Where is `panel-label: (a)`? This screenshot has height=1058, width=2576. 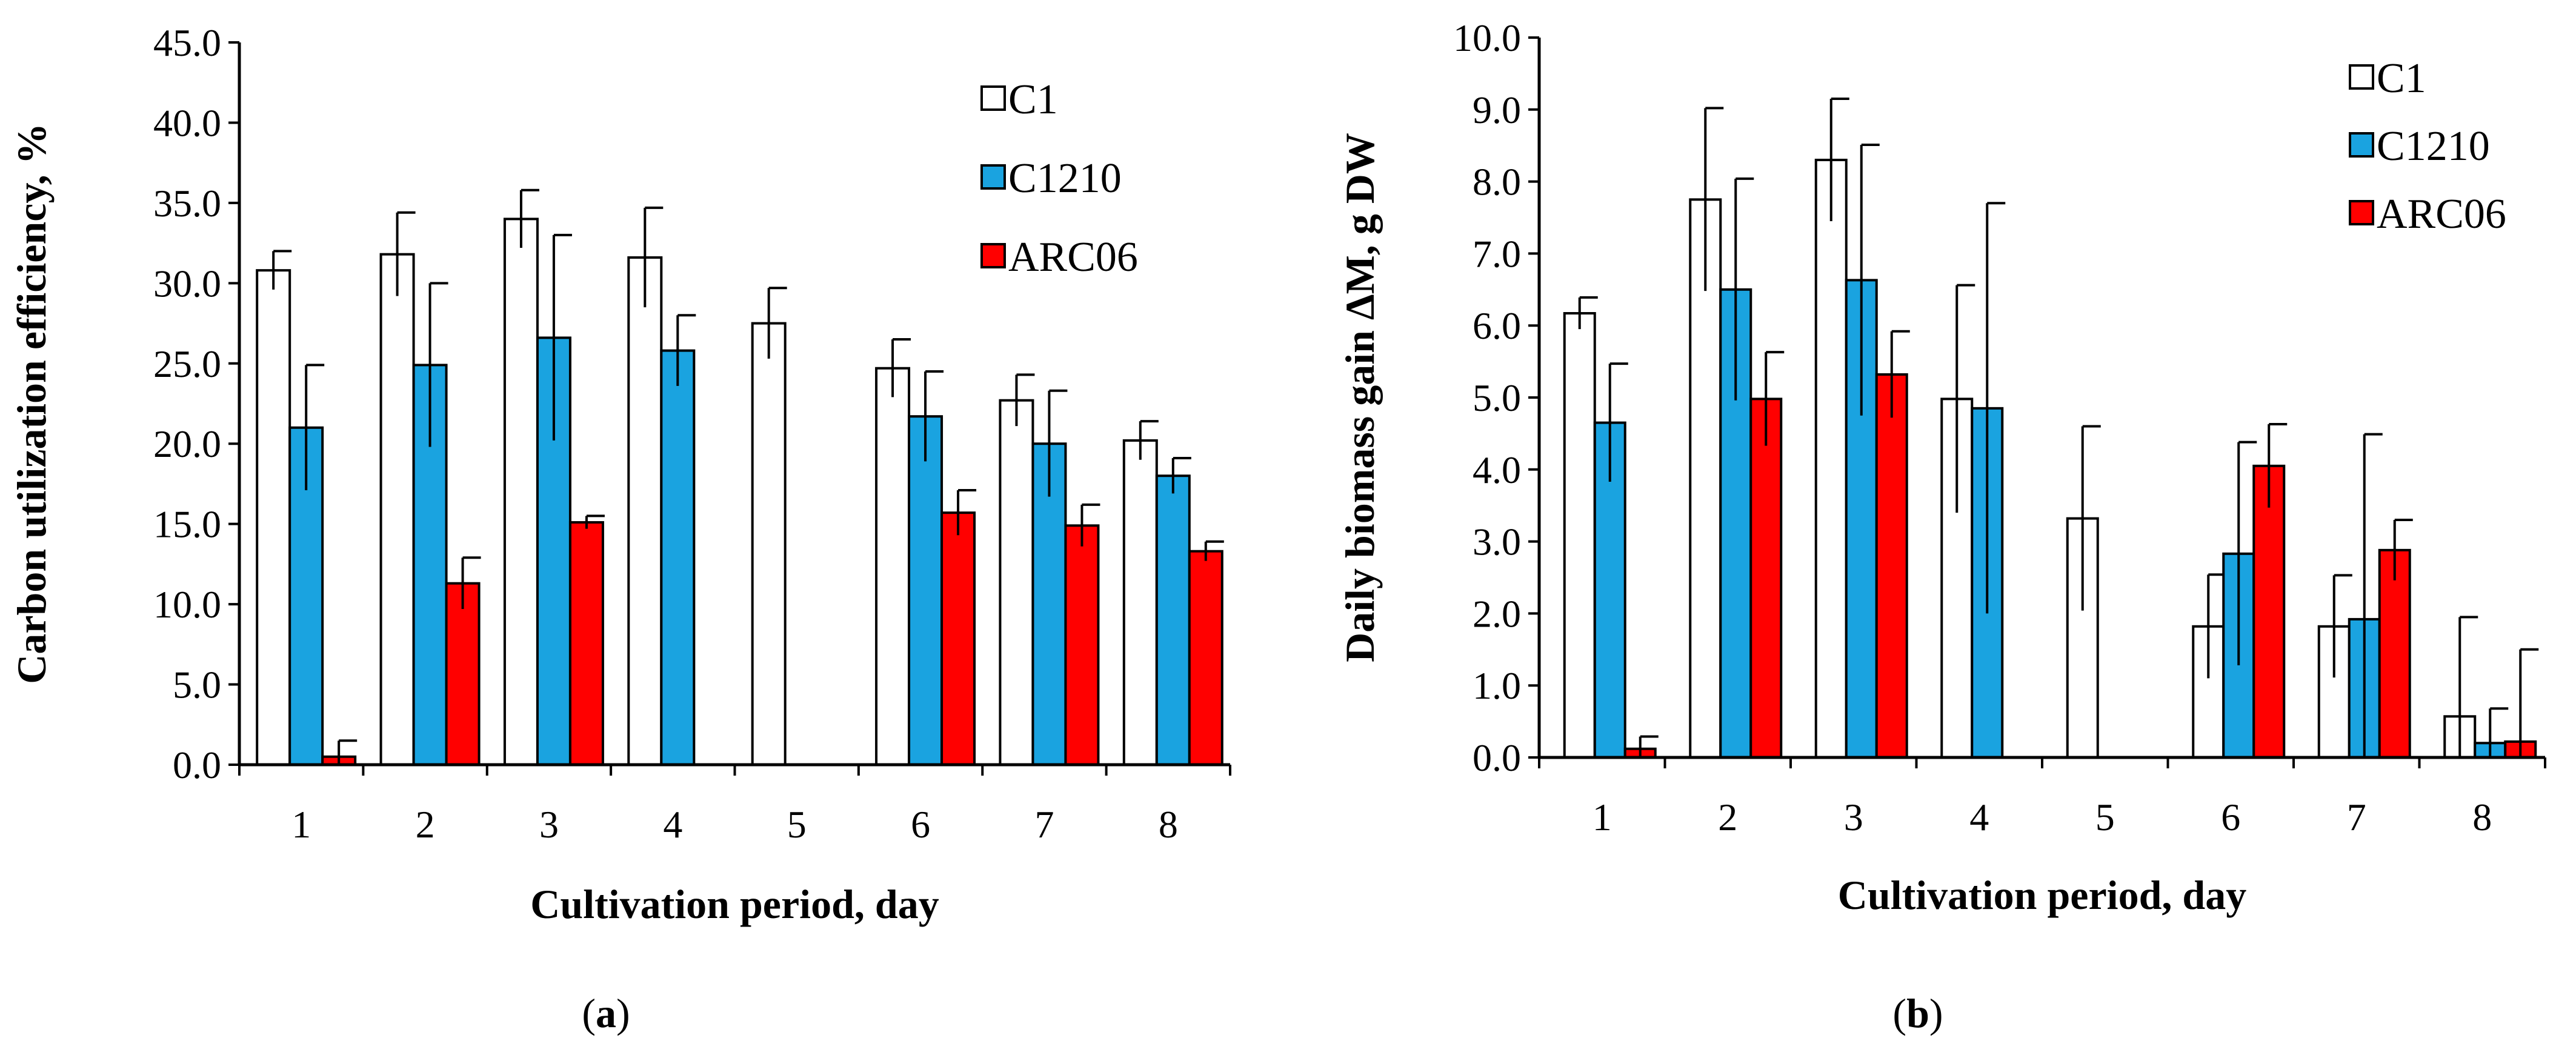
panel-label: (a) is located at coordinates (606, 1013).